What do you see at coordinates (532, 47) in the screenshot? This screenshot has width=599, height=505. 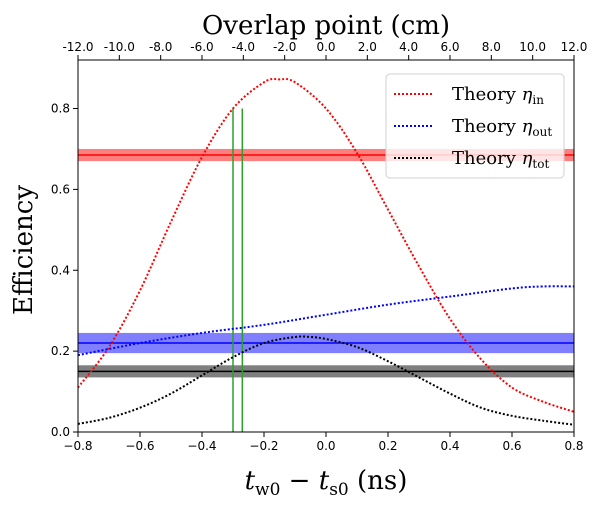 I see `top-x-tick-label: 10.0` at bounding box center [532, 47].